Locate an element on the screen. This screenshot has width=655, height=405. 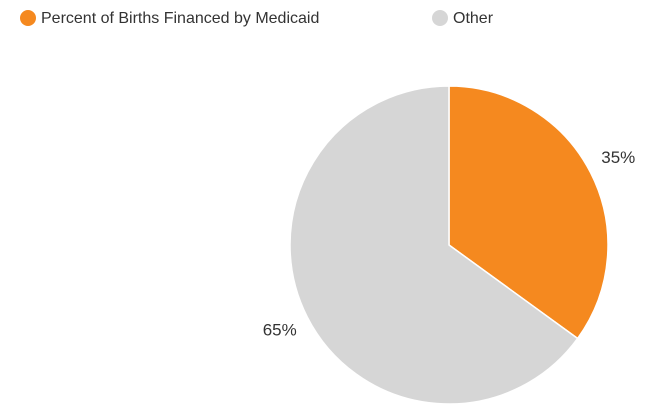
data-label: 65% is located at coordinates (280, 330).